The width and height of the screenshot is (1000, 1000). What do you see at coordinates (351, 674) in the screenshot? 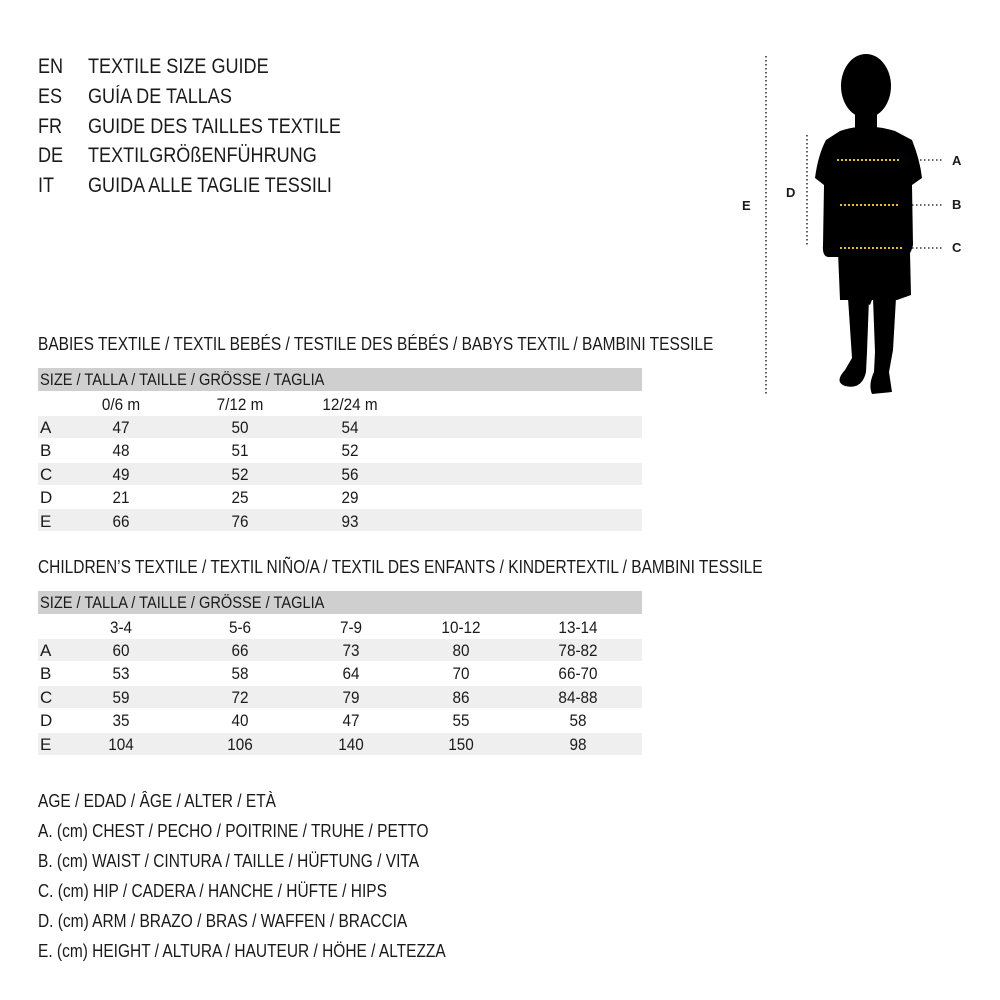
I see `table-cell: 64` at bounding box center [351, 674].